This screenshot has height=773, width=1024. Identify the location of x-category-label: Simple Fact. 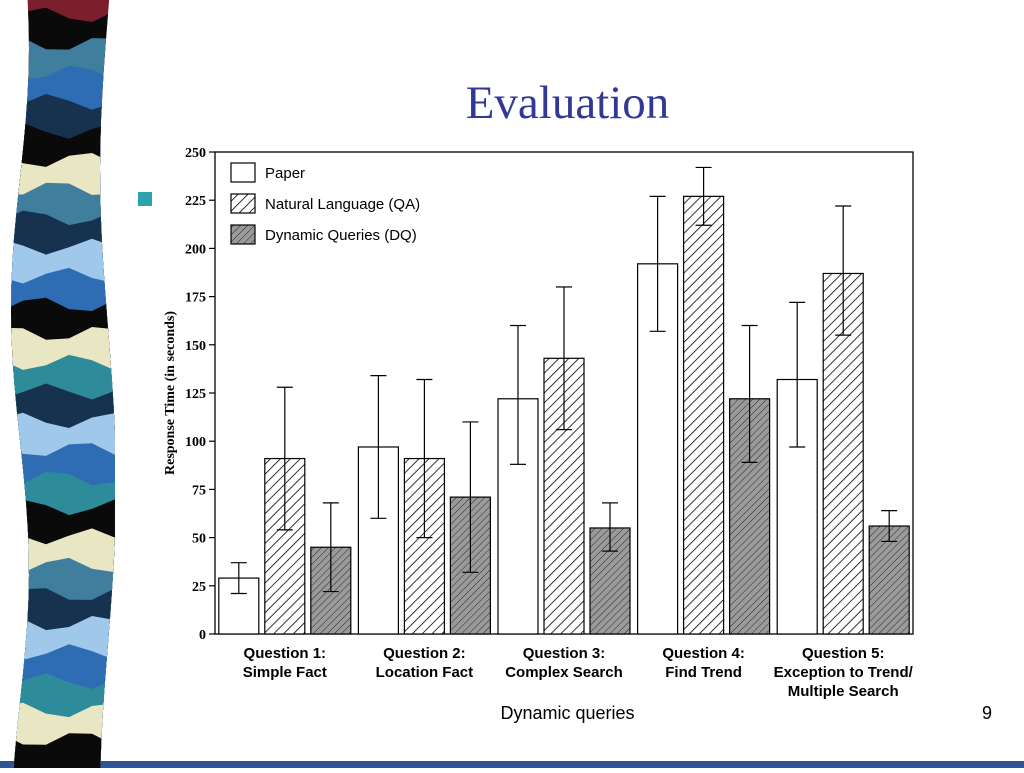
(285, 672).